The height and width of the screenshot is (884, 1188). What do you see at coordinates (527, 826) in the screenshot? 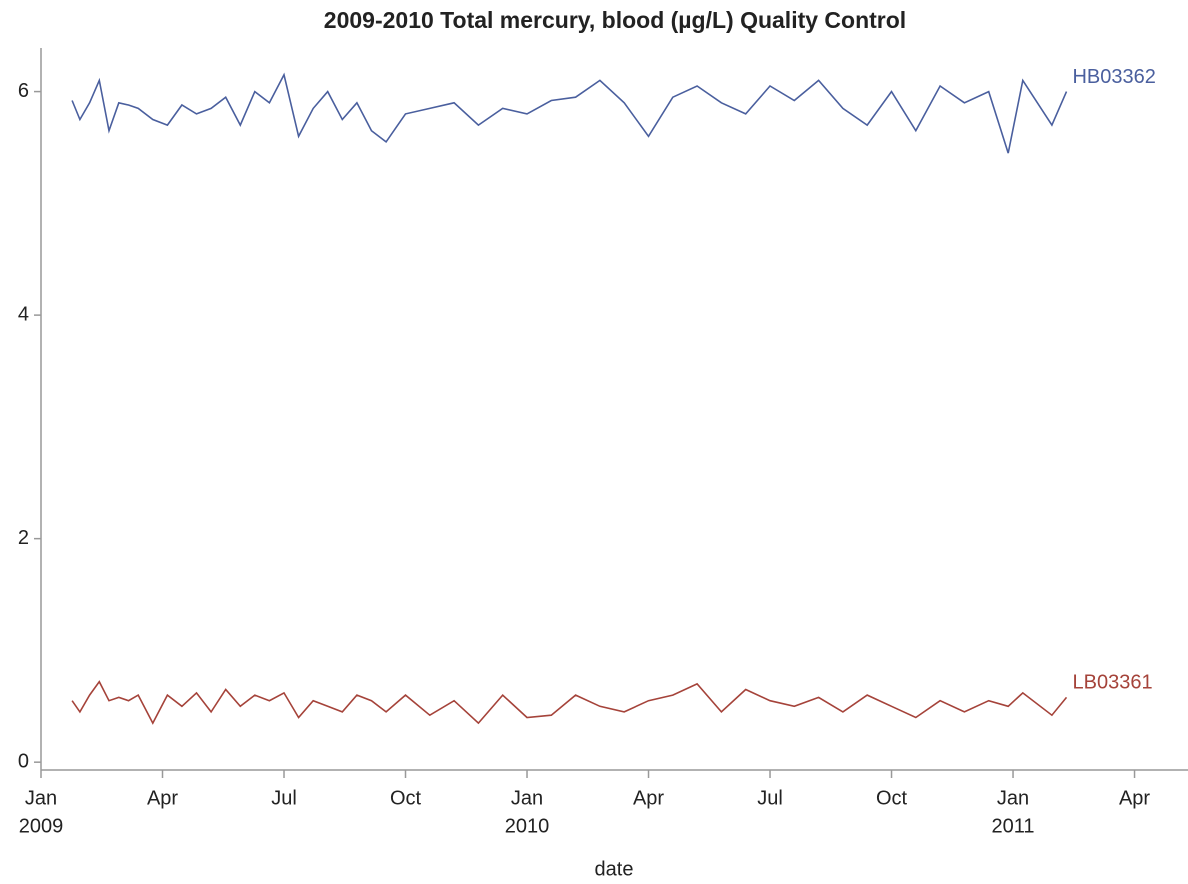
I see `x-tick-label: 2010` at bounding box center [527, 826].